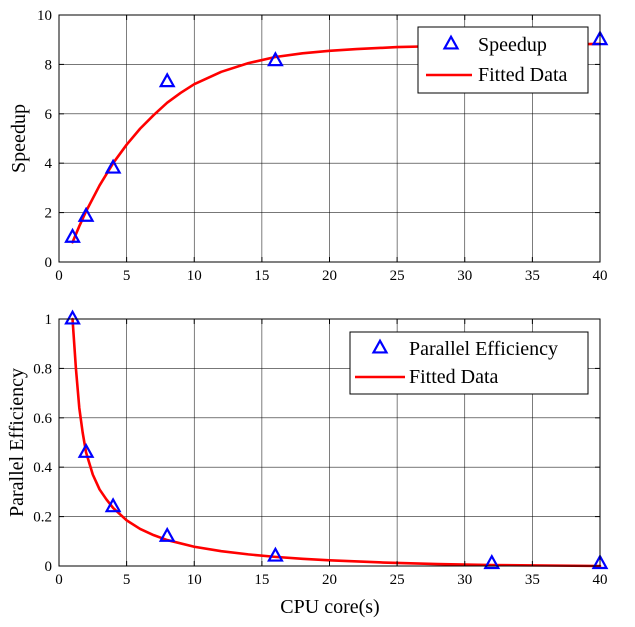 The image size is (635, 627). I want to click on efficiency-legend-entry-label: Parallel Efficiency, so click(483, 349).